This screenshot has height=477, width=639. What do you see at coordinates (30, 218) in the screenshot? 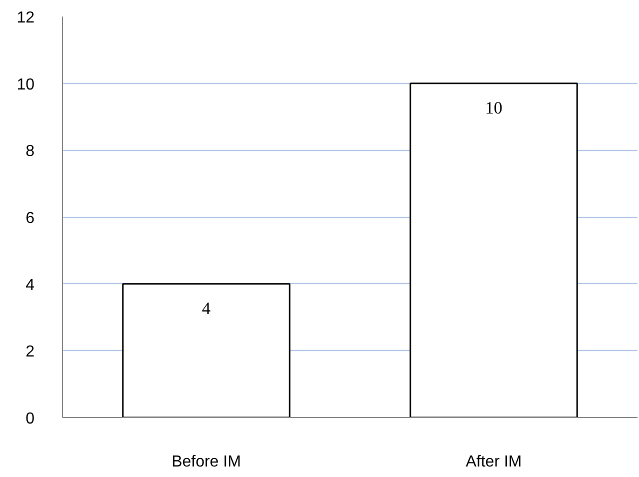
I see `y-tick-label: 6` at bounding box center [30, 218].